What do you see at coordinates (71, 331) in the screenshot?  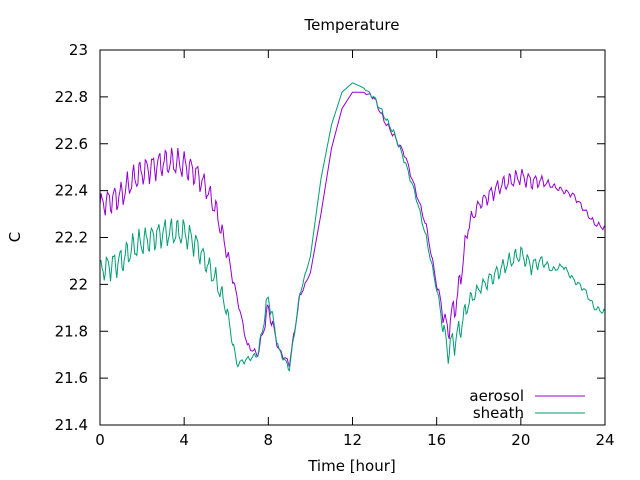 I see `y-tick-label: 21.8` at bounding box center [71, 331].